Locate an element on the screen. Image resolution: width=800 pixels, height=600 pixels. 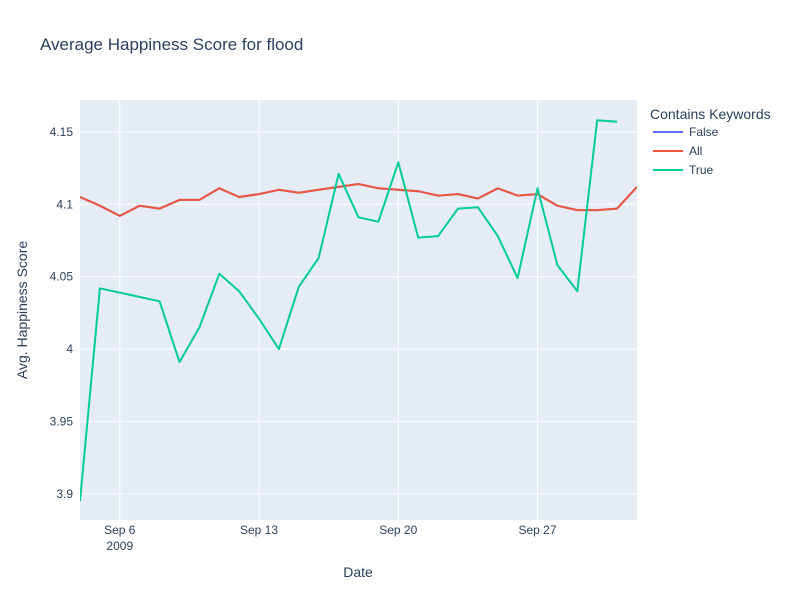
y-tick-label: 3.9 is located at coordinates (64, 494).